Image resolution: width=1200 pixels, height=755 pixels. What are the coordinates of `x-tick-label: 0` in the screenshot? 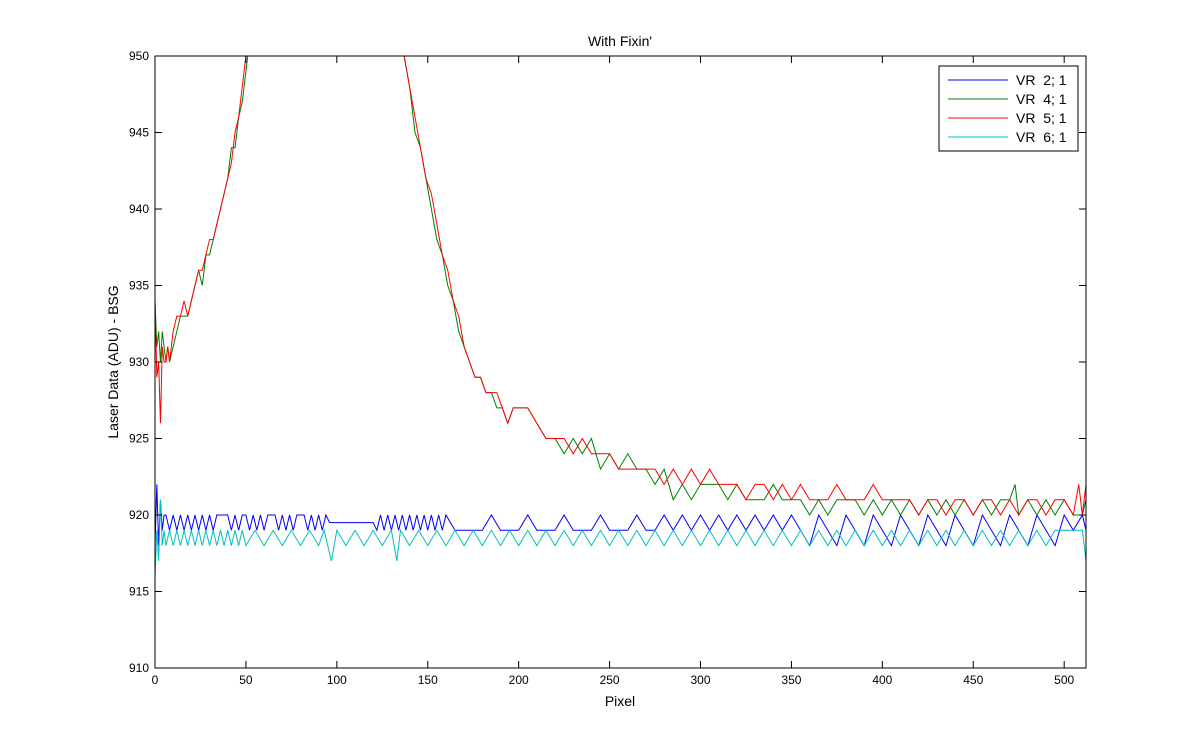 It's located at (155, 680).